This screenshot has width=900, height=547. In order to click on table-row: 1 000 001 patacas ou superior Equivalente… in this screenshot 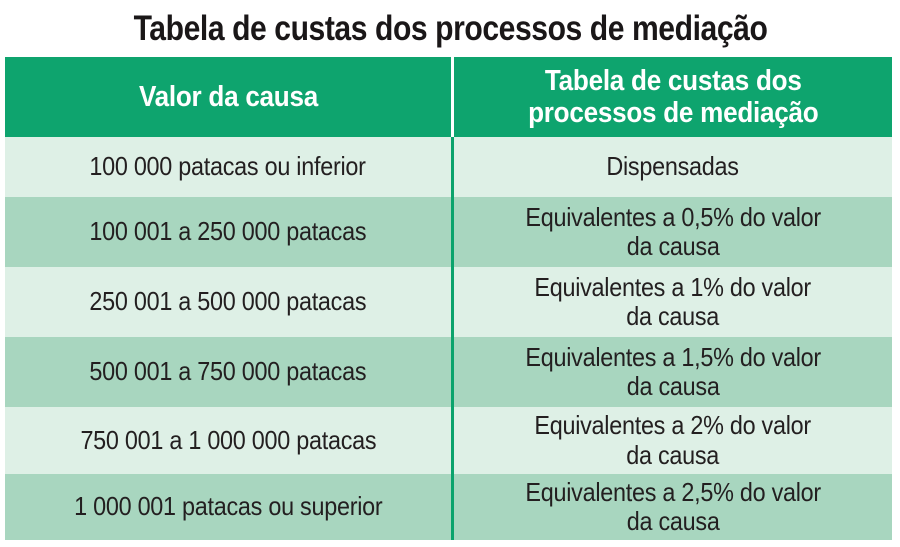, I will do `click(448, 507)`.